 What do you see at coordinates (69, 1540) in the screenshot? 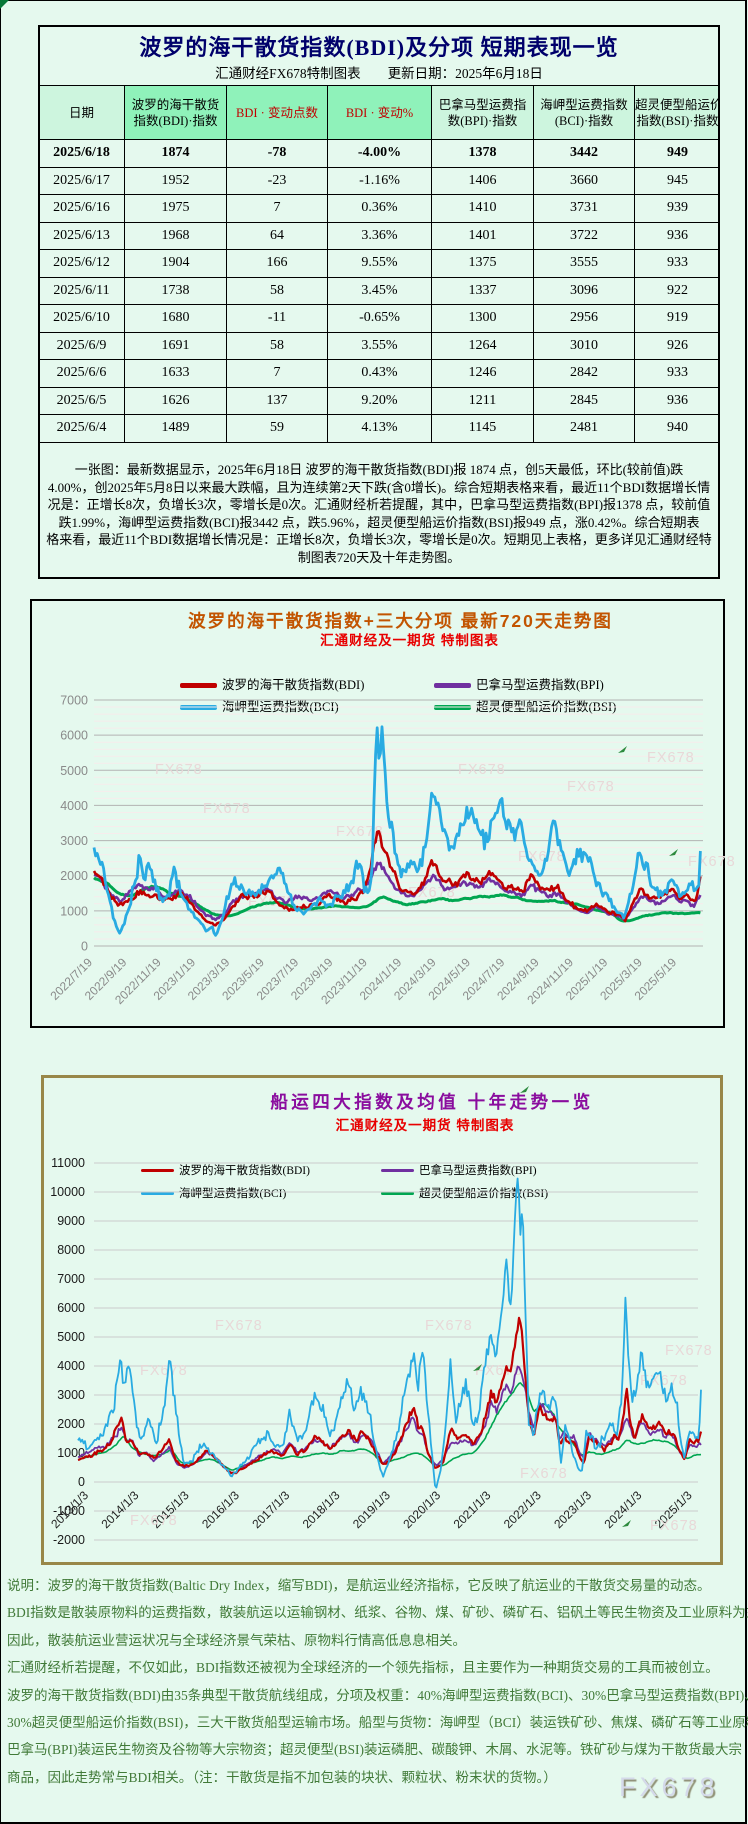
I see `svg-text: -2000` at bounding box center [69, 1540].